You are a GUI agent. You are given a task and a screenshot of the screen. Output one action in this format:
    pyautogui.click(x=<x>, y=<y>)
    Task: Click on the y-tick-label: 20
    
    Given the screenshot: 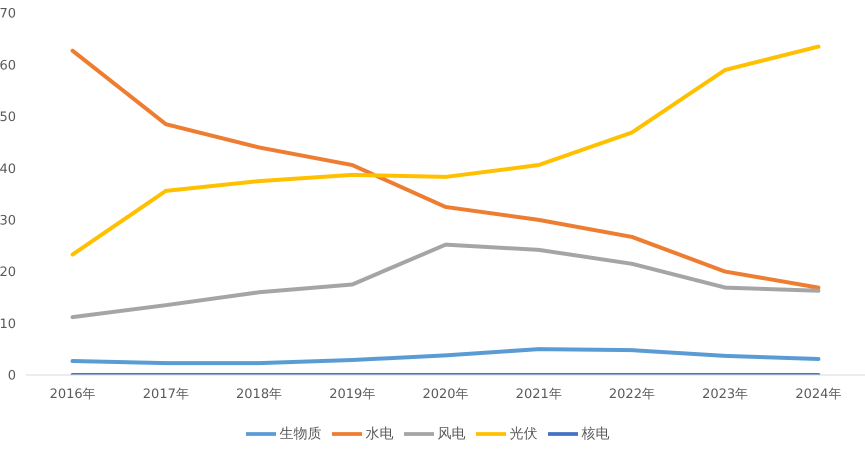 What is the action you would take?
    pyautogui.click(x=8, y=272)
    